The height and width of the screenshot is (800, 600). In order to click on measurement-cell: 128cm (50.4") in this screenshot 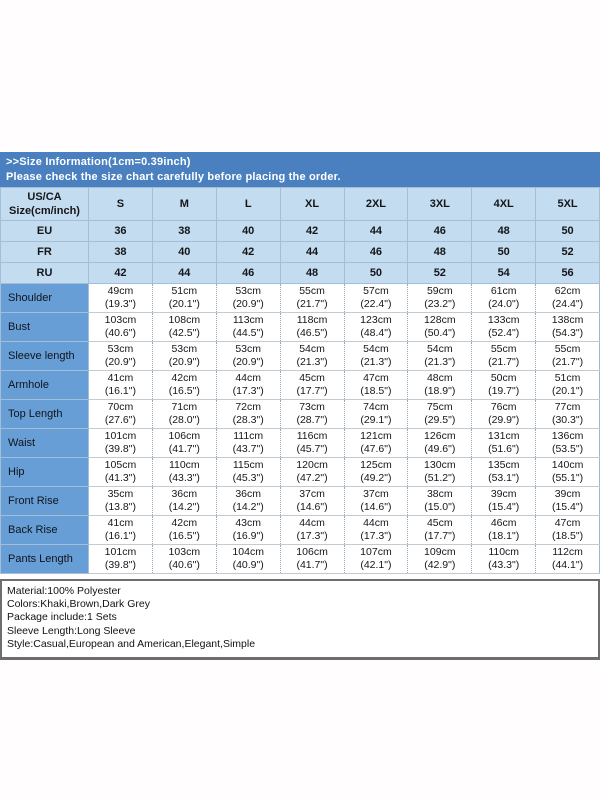, I will do `click(440, 327)`.